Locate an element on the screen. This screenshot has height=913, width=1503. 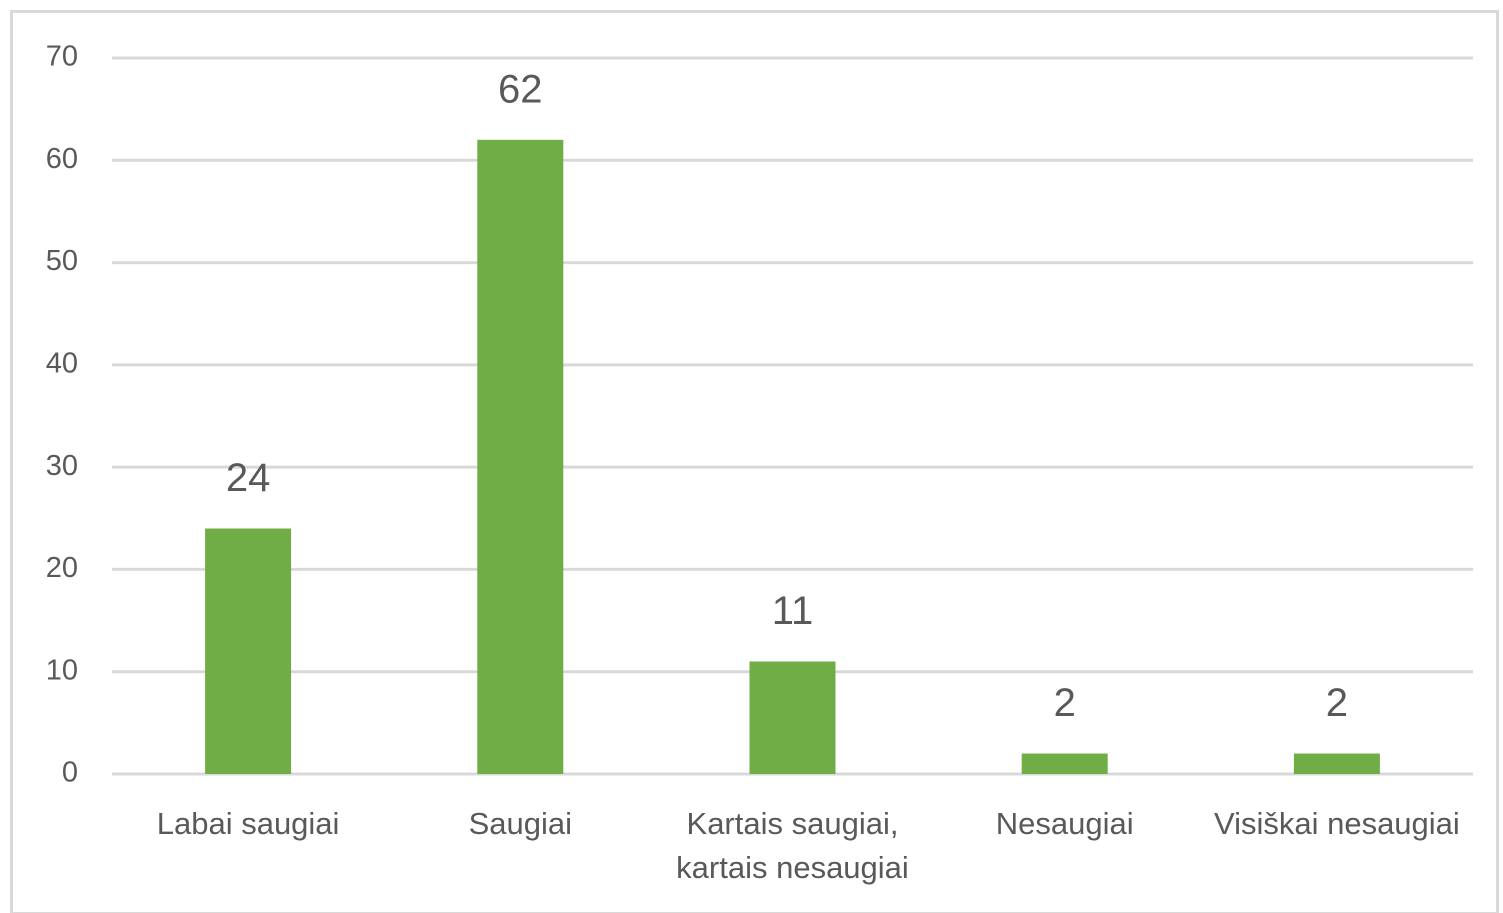
x-tick-label: Labai saugiai is located at coordinates (248, 823).